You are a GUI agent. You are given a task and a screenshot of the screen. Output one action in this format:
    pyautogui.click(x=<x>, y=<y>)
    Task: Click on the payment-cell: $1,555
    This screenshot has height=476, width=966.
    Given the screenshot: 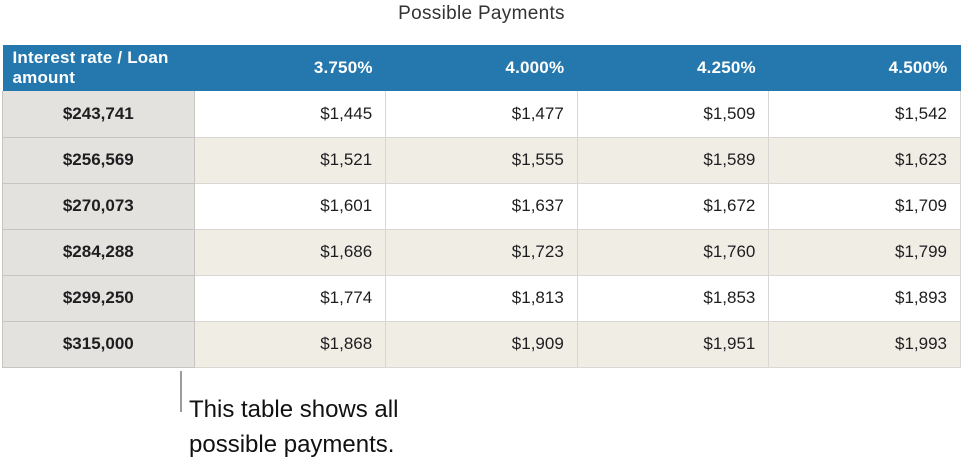 What is the action you would take?
    pyautogui.click(x=481, y=160)
    